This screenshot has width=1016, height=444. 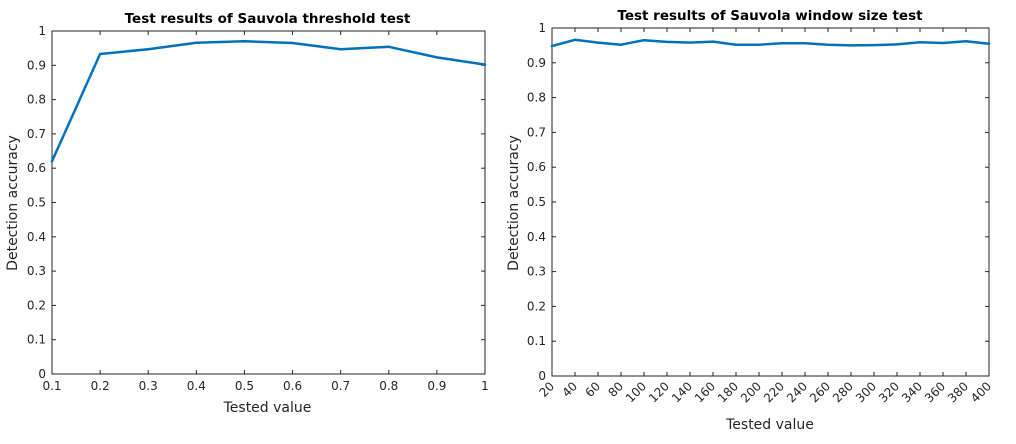 I want to click on x-tick-label: 1, so click(x=485, y=386).